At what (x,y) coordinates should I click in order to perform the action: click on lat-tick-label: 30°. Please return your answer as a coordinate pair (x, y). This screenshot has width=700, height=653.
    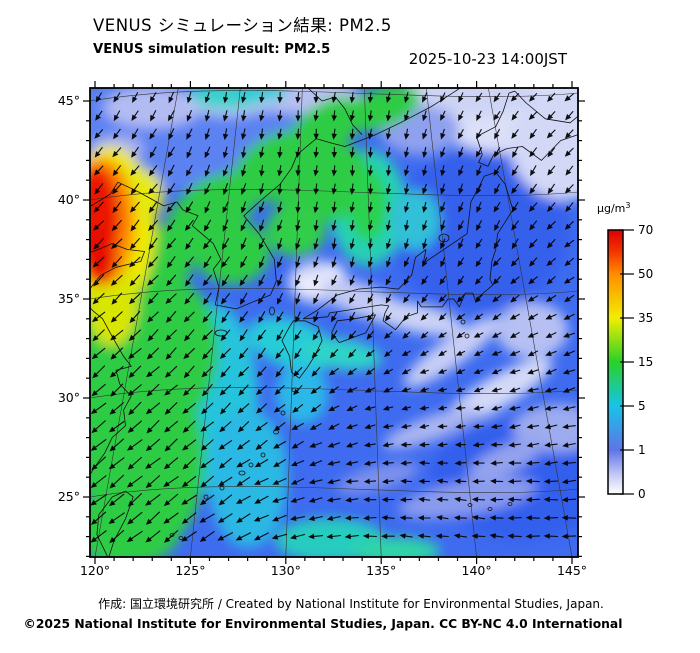
    Looking at the image, I should click on (69, 397).